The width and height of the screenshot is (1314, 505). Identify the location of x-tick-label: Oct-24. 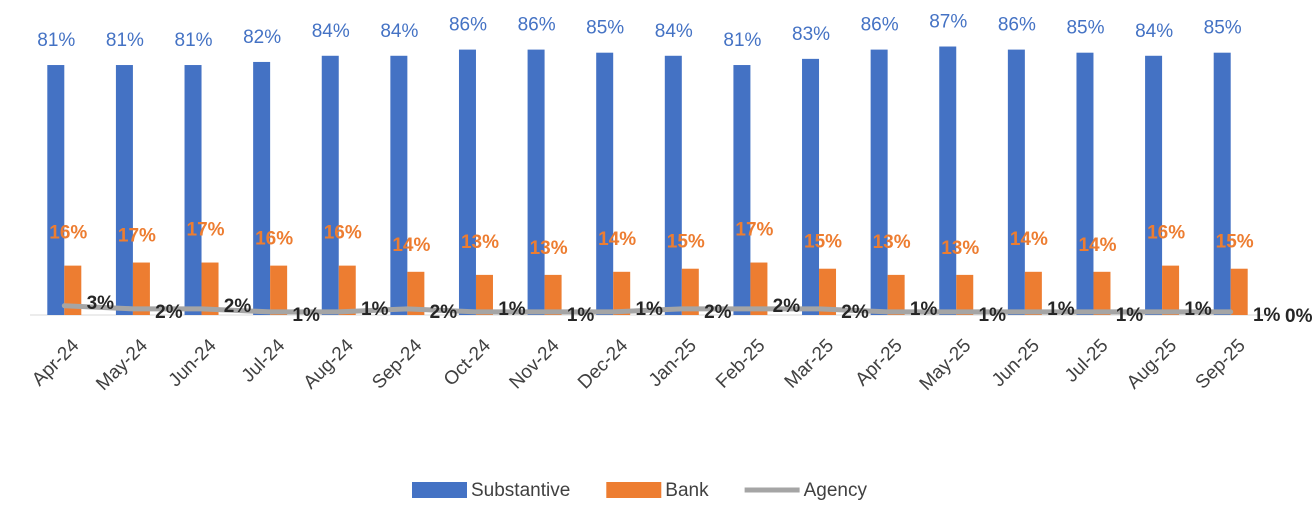
(467, 362).